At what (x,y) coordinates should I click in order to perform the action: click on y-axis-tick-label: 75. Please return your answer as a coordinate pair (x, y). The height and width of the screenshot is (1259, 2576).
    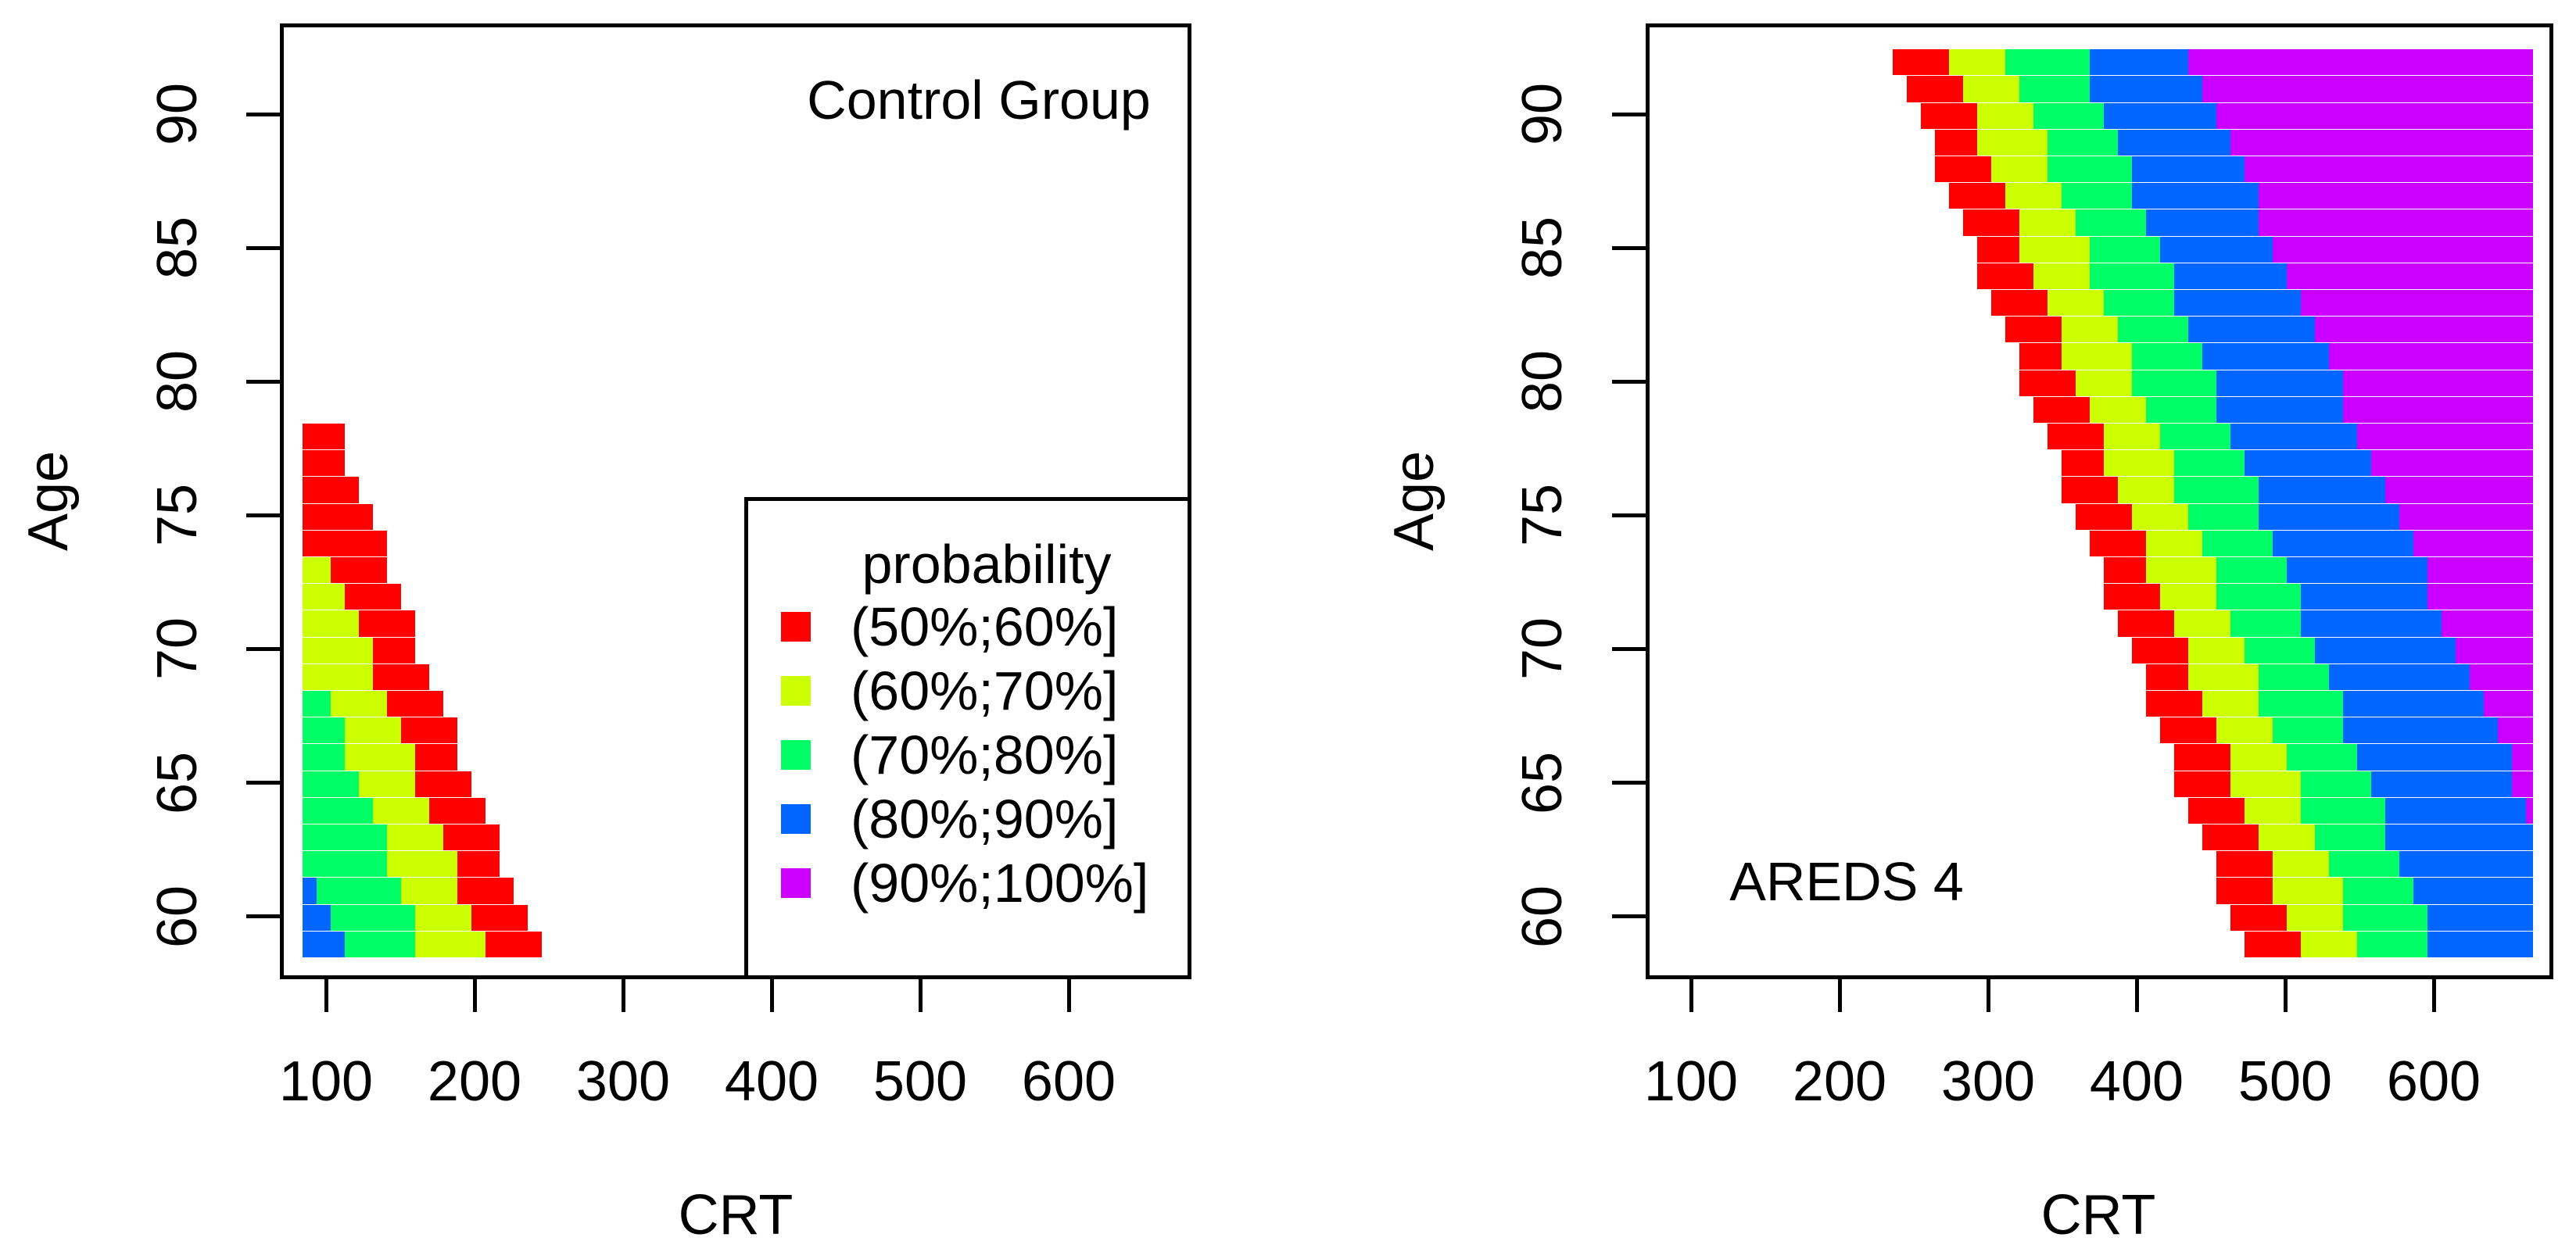
    Looking at the image, I should click on (1542, 515).